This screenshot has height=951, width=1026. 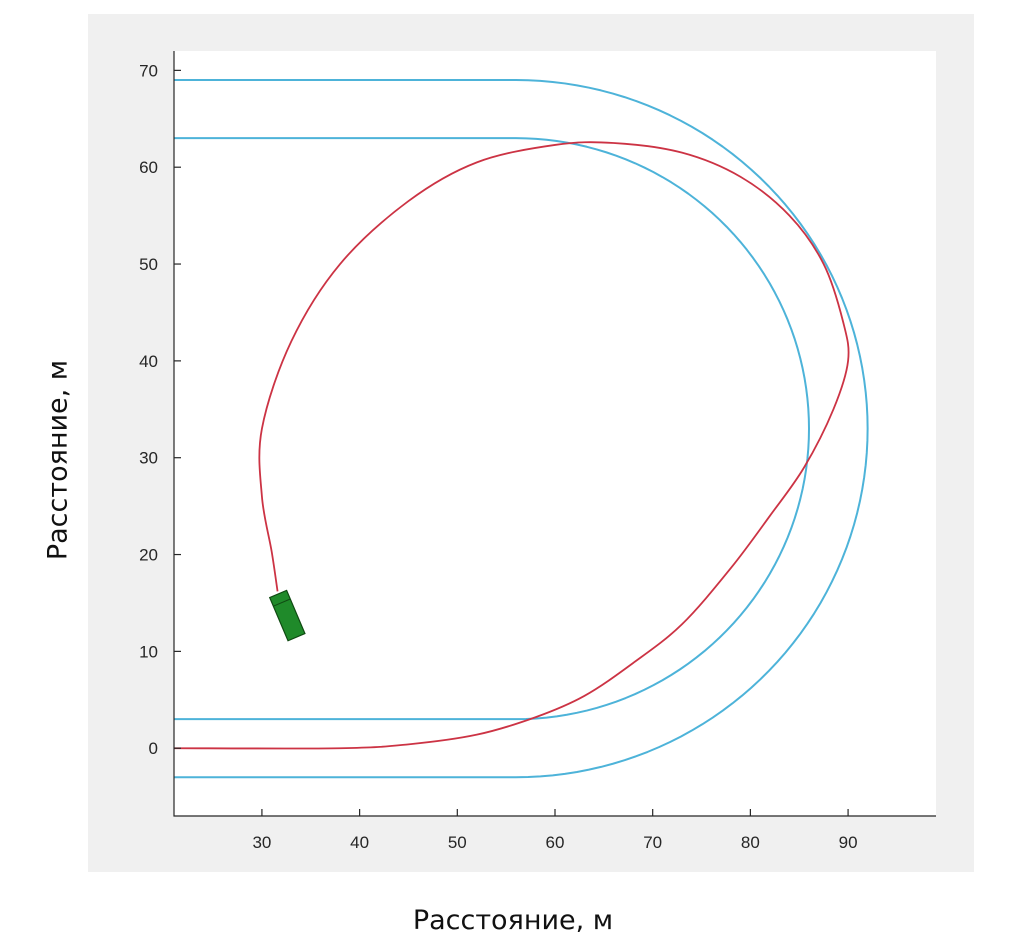 What do you see at coordinates (148, 264) in the screenshot?
I see `y-tick-label: 50` at bounding box center [148, 264].